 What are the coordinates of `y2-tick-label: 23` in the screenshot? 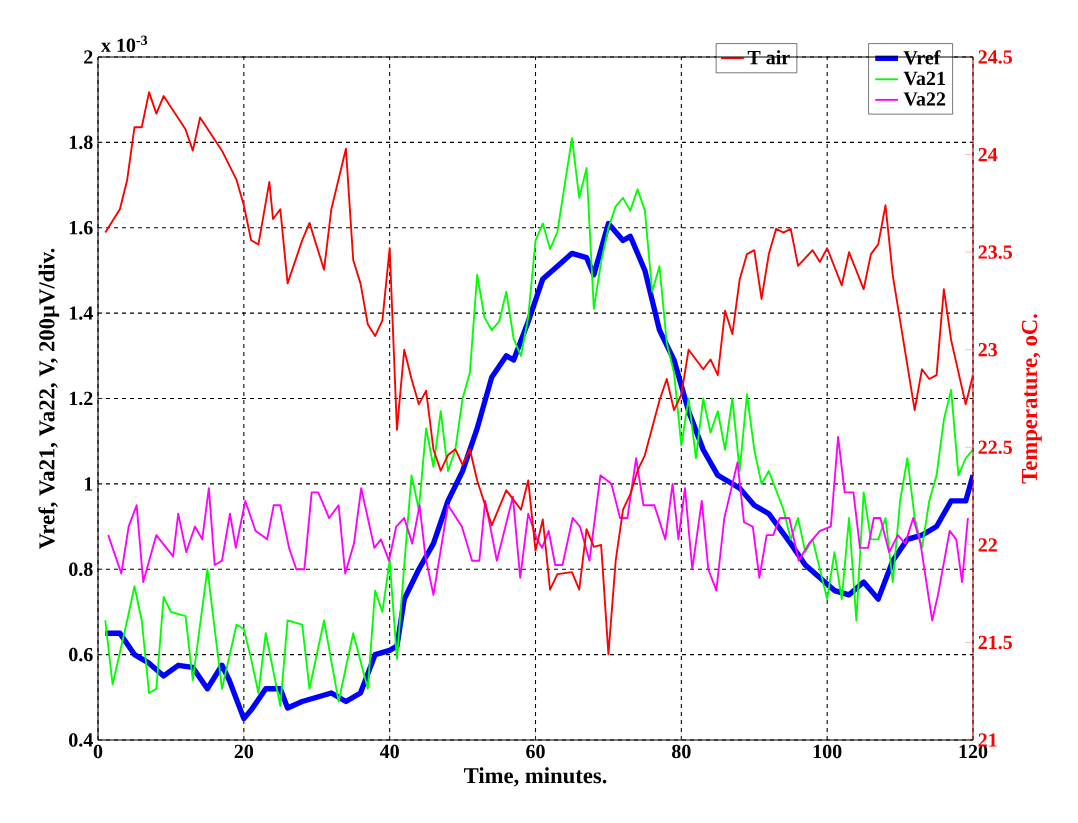 It's located at (988, 349).